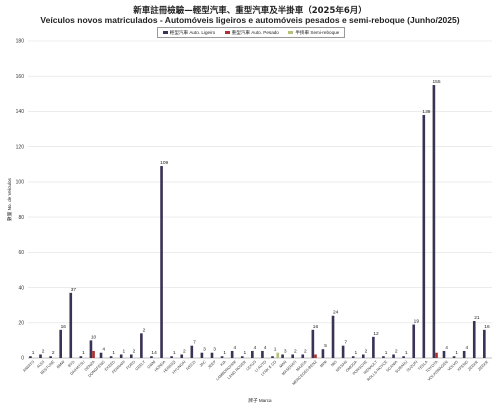 This screenshot has height=407, width=500. Describe the element at coordinates (453, 366) in the screenshot. I see `x-tick-label: VOLVO` at that location.